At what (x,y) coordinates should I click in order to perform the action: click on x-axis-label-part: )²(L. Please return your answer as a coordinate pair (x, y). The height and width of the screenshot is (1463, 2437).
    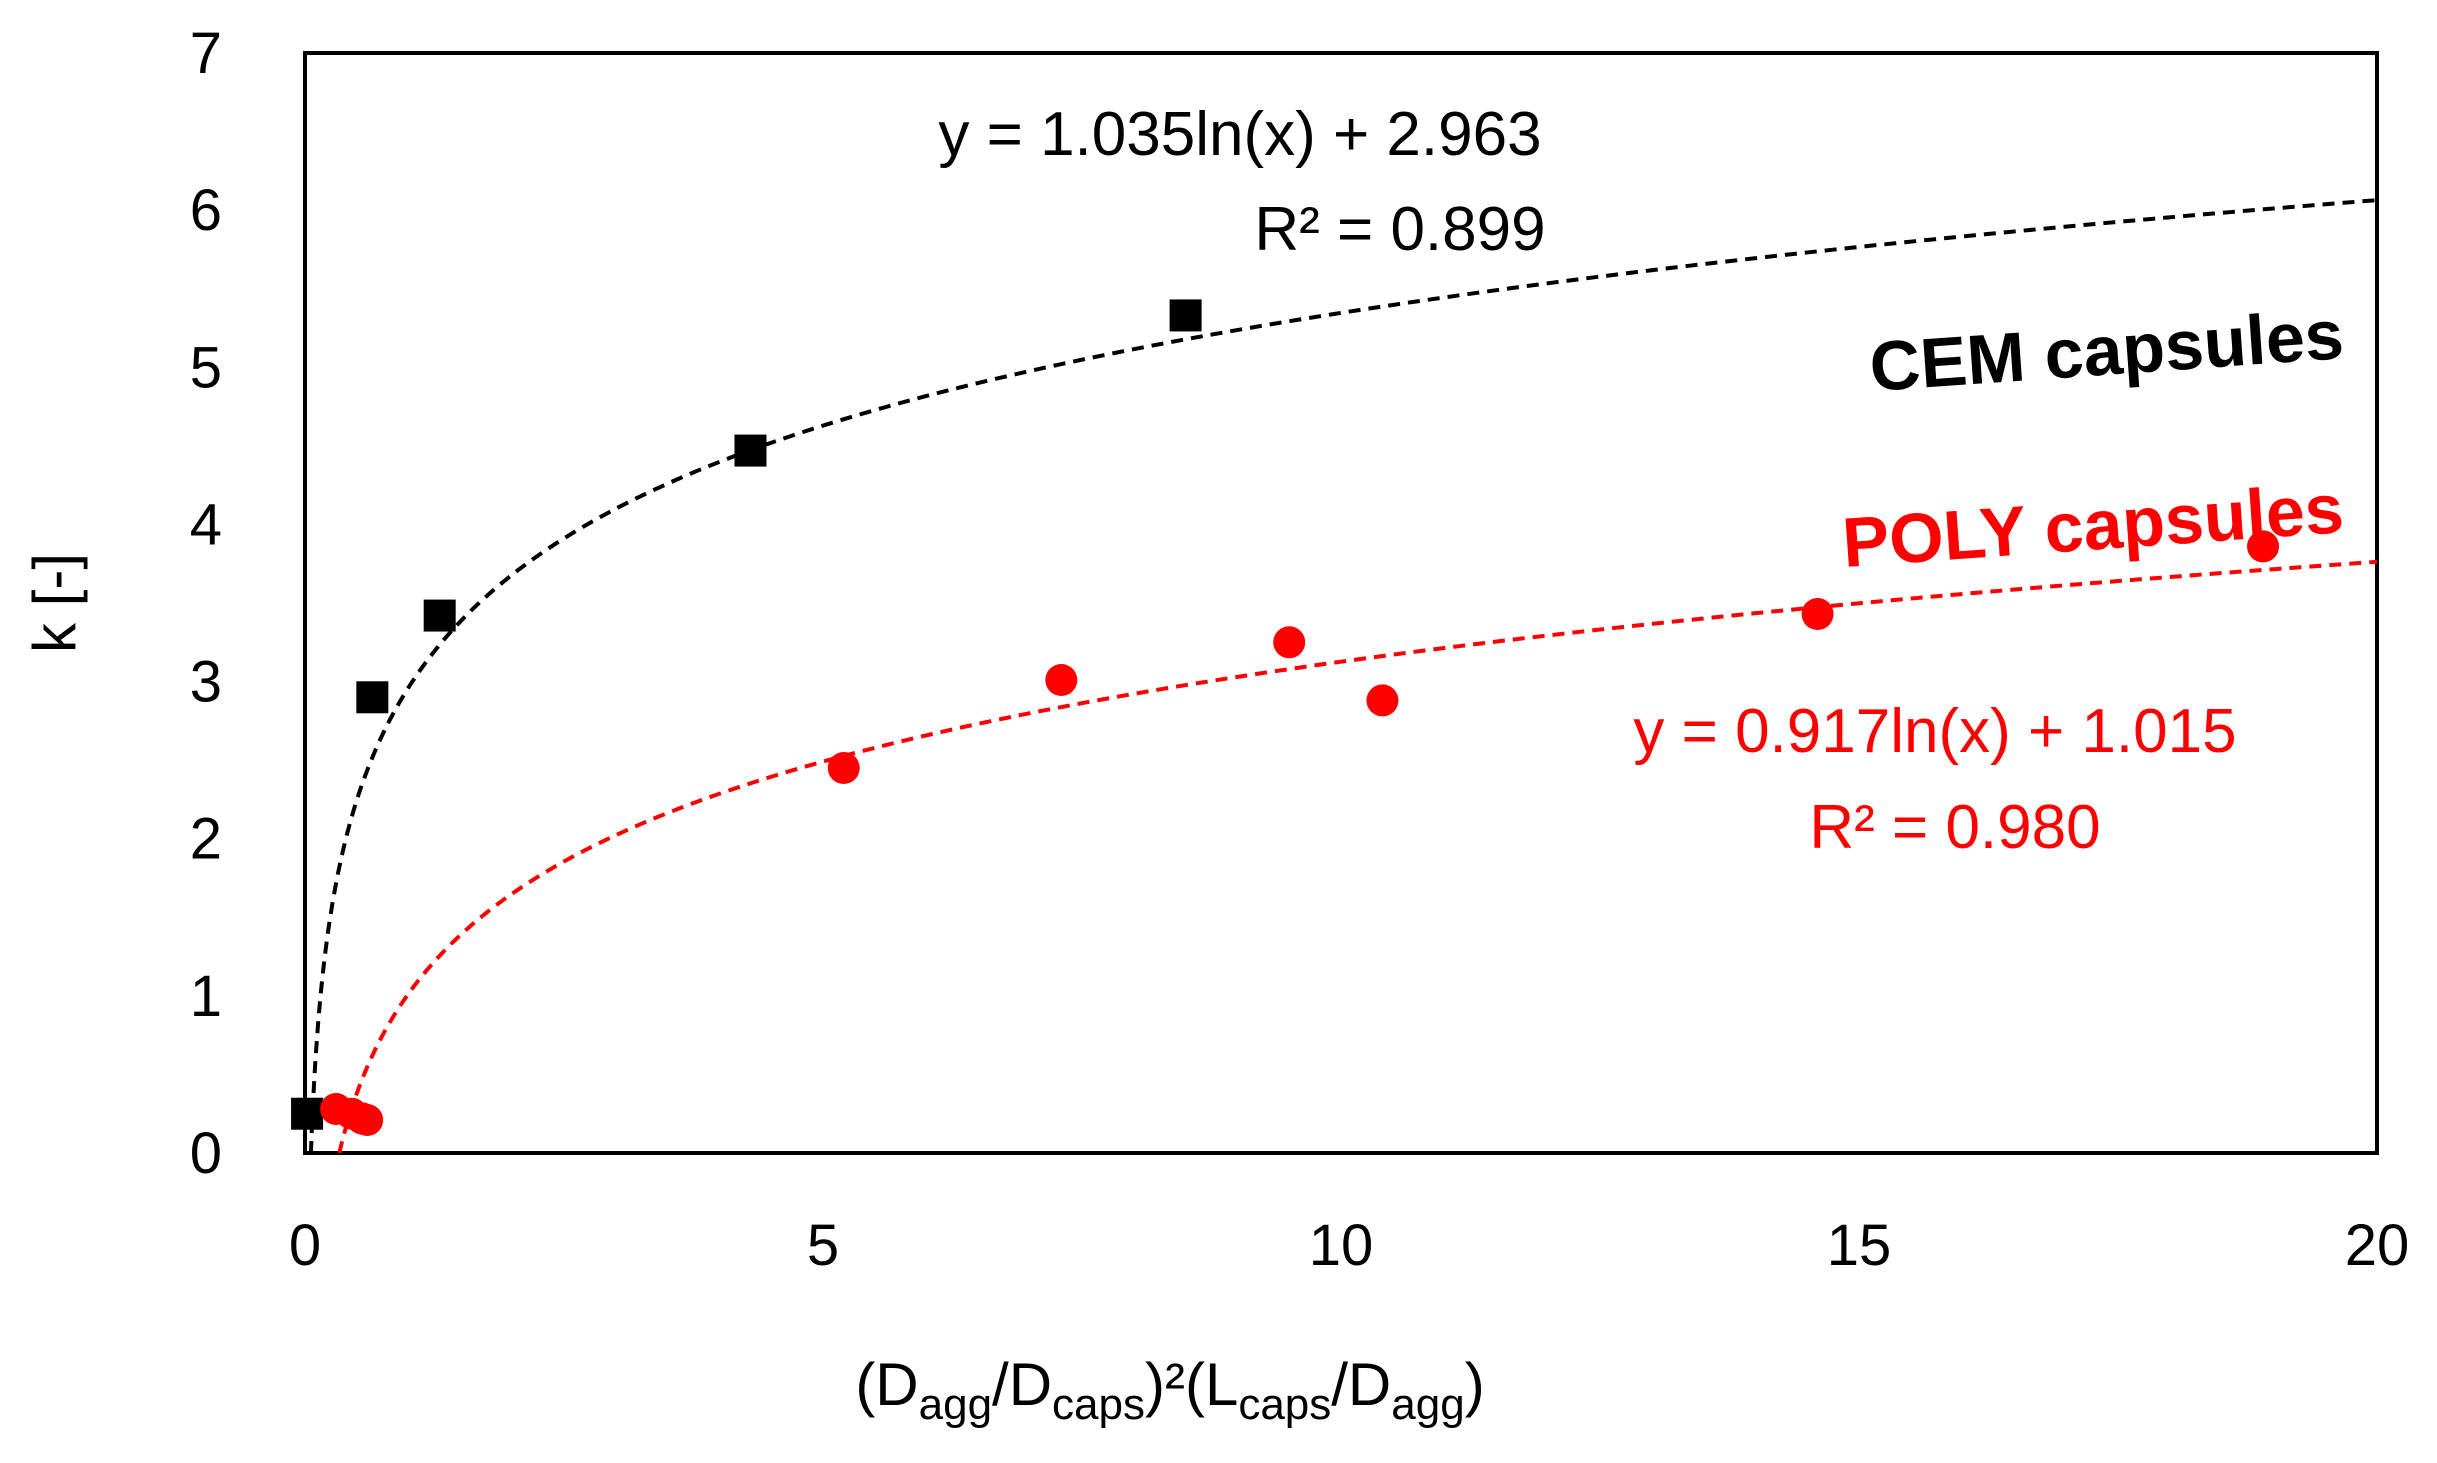
    Looking at the image, I should click on (1191, 1384).